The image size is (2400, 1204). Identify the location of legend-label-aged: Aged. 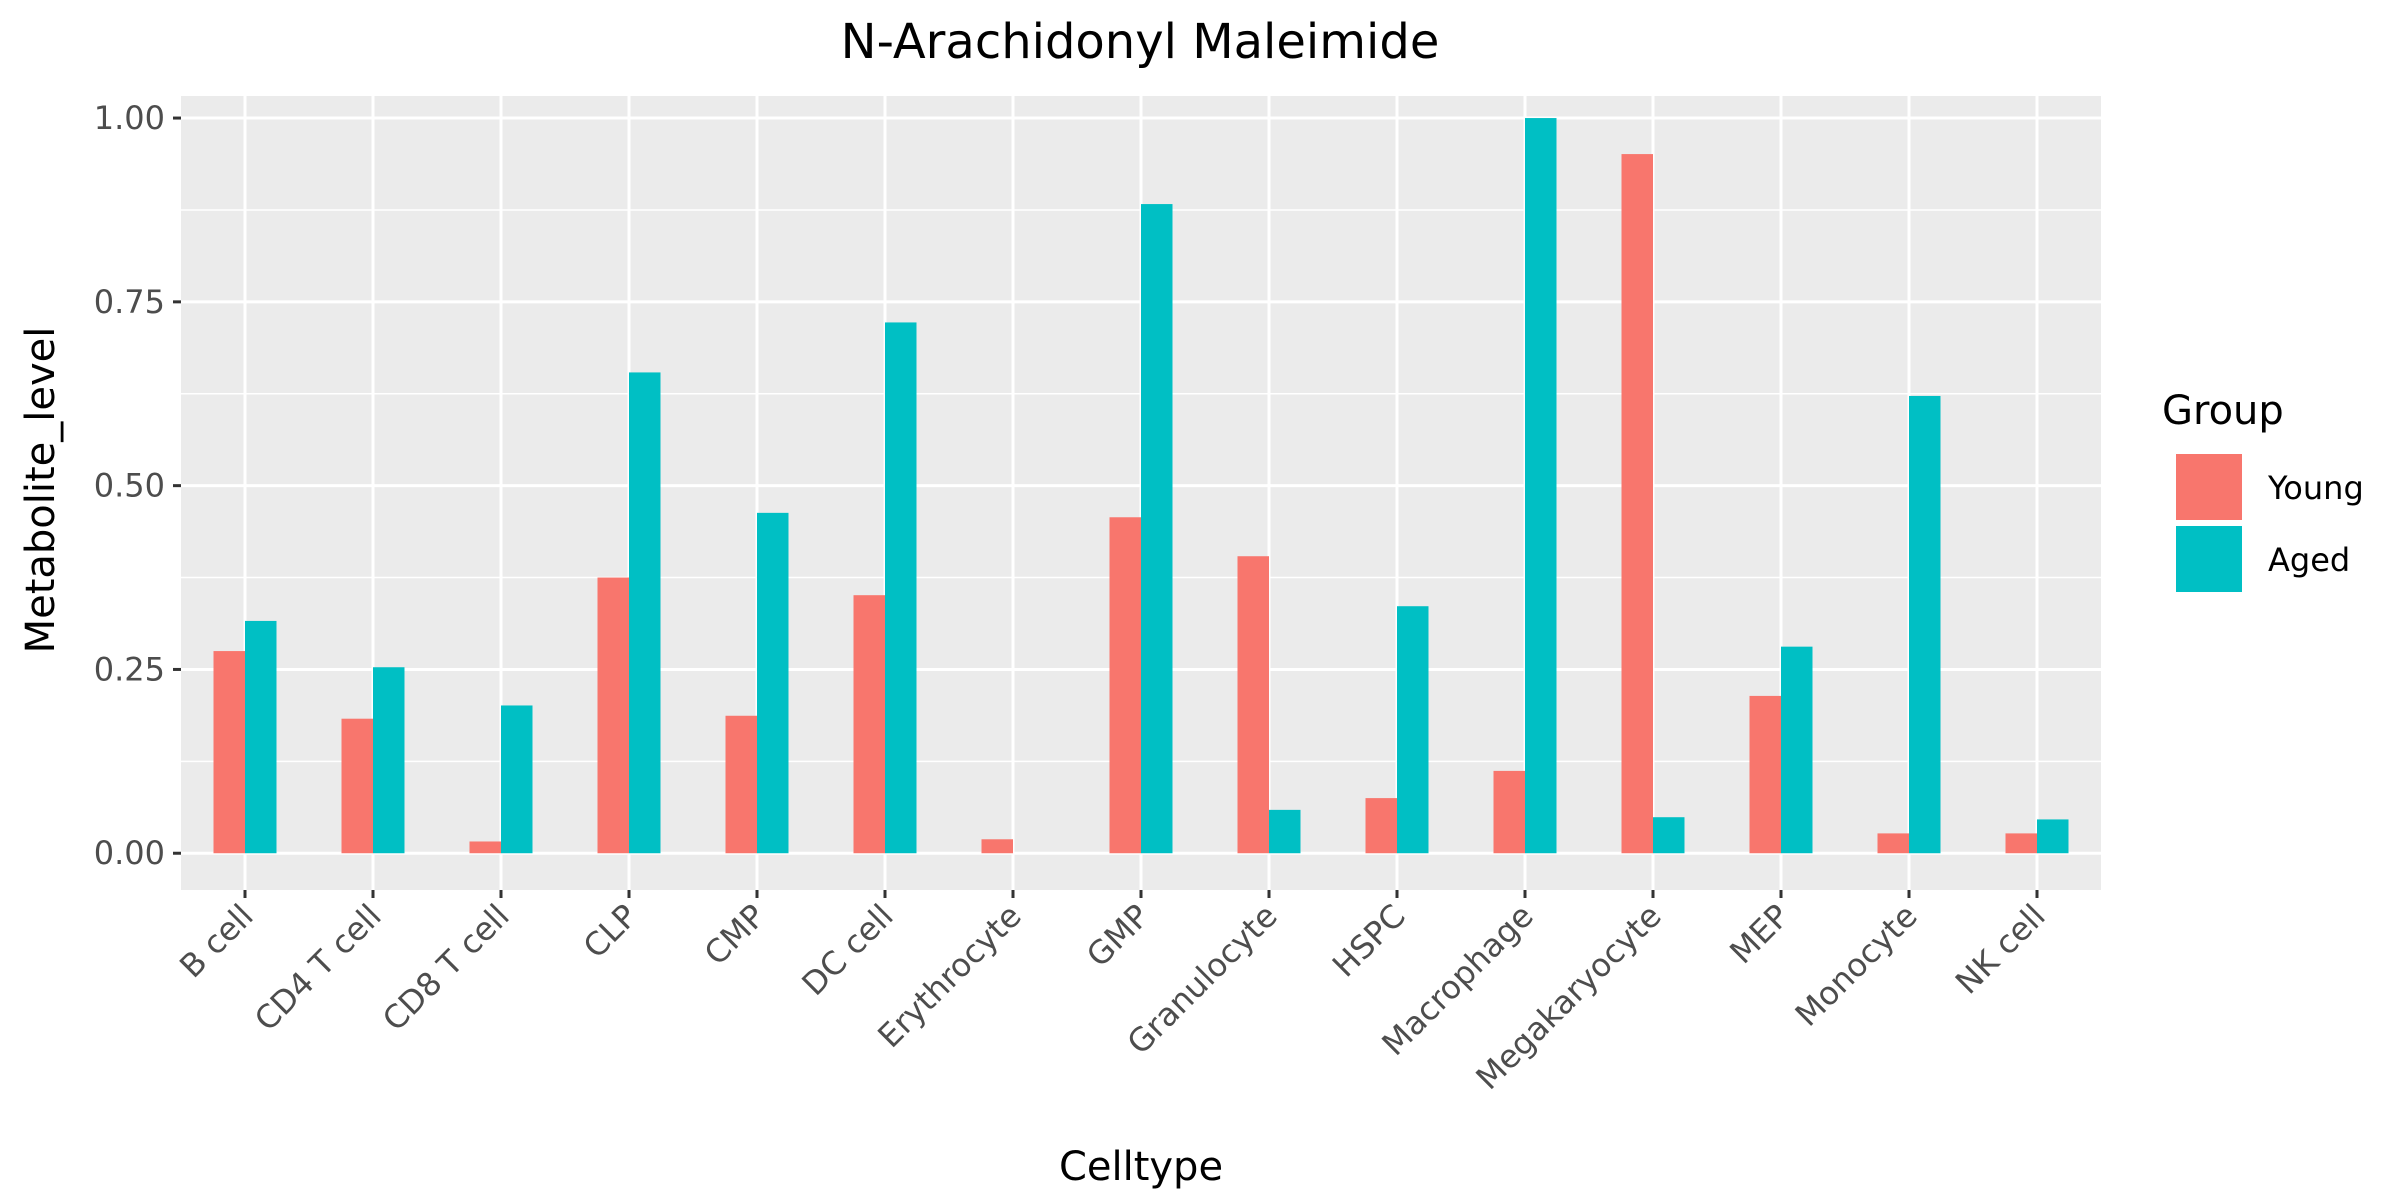
(2309, 560).